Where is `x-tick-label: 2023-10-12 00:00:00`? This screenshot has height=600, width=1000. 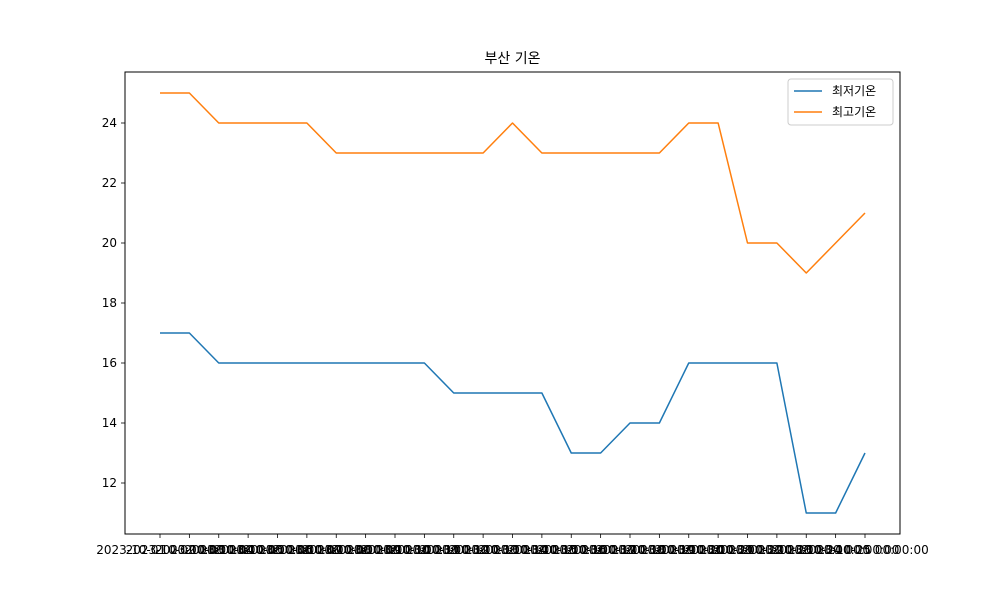
x-tick-label: 2023-10-12 00:00:00 is located at coordinates (482, 550).